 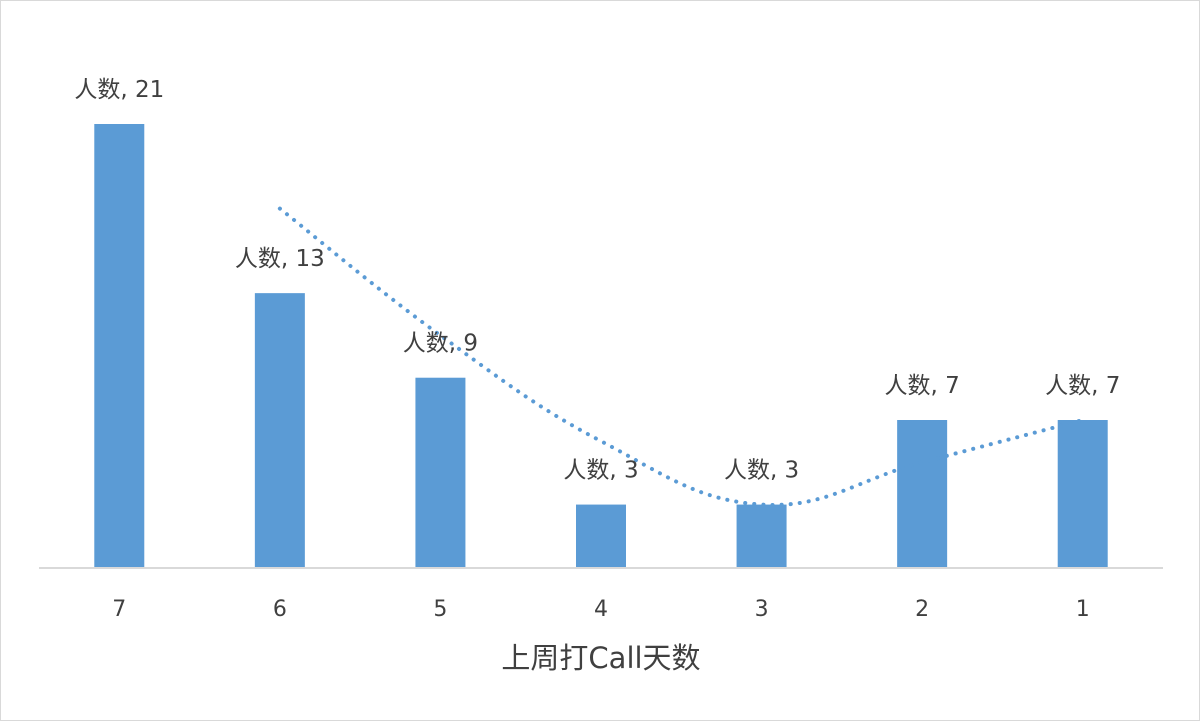 I want to click on x-tick-label-4: 4, so click(x=601, y=609).